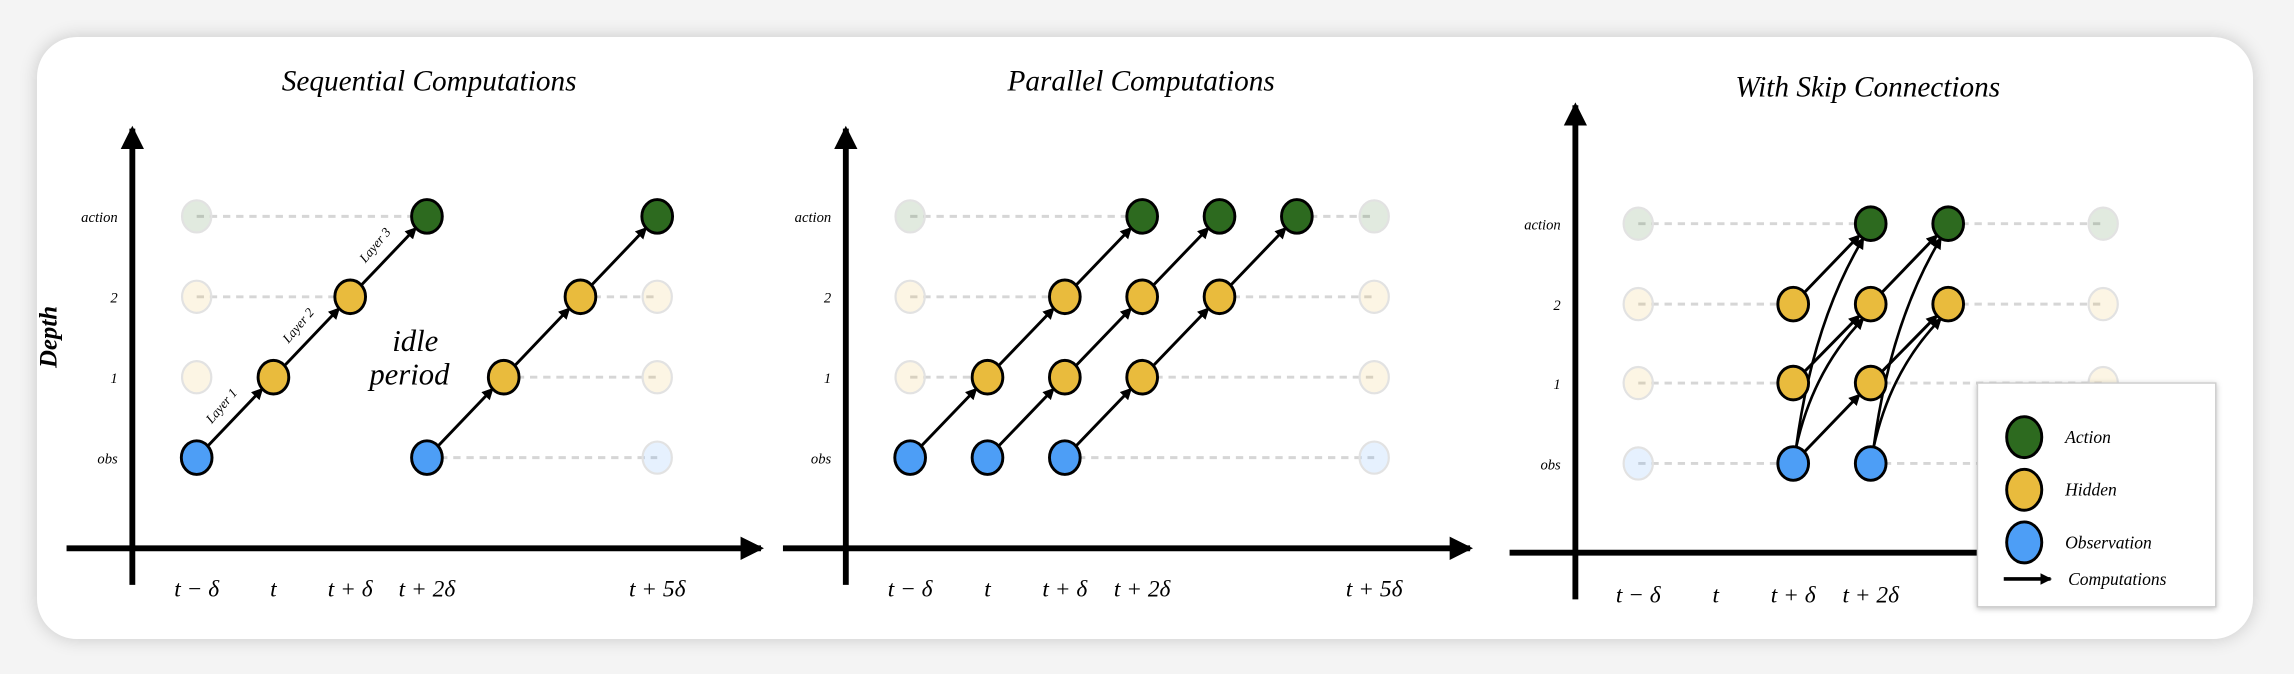 This screenshot has height=674, width=2294. I want to click on layer-label: Layer 3, so click(374, 245).